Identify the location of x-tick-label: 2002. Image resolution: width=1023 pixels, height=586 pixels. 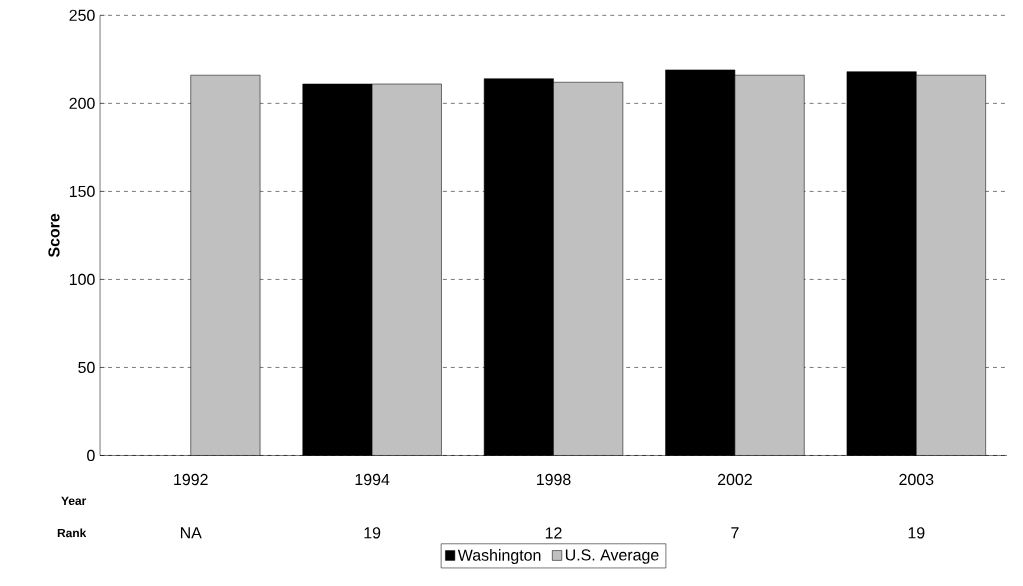
(734, 479).